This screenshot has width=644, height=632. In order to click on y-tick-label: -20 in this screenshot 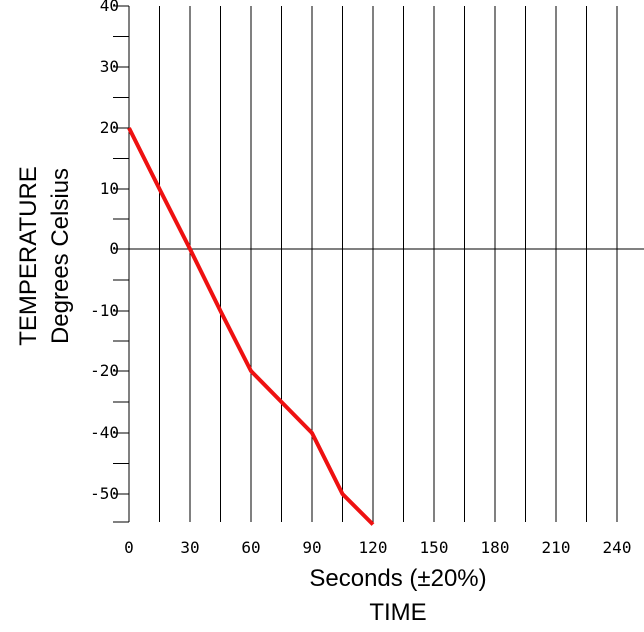, I will do `click(104, 370)`.